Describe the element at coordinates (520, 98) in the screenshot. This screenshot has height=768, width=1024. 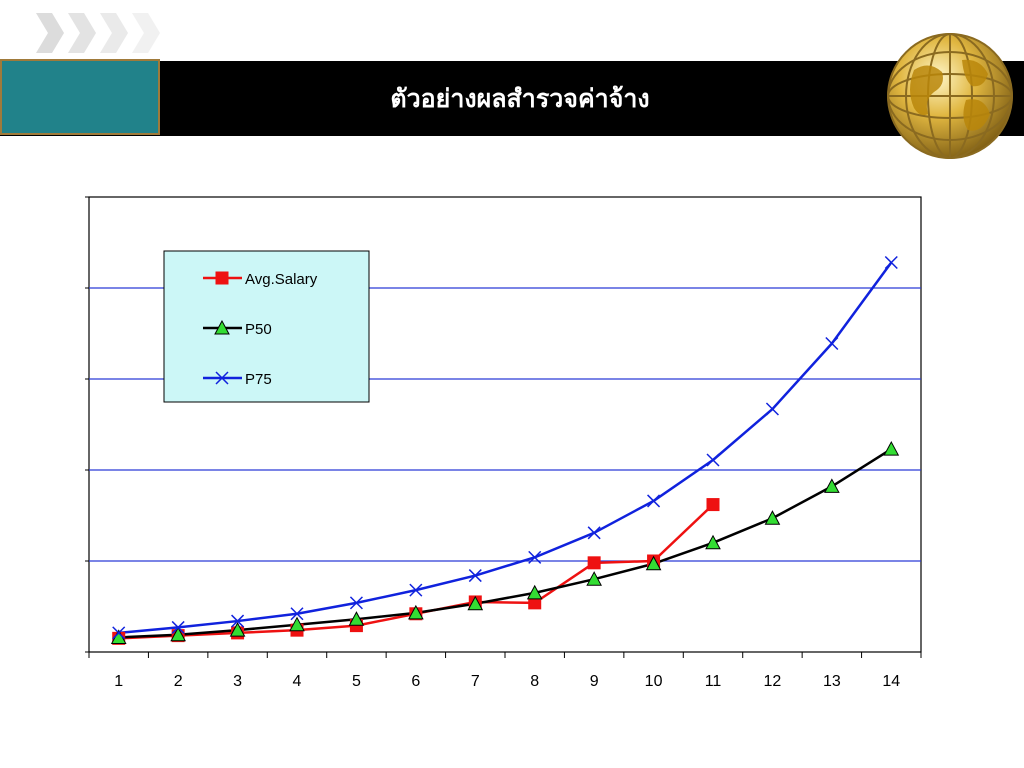
I see `slide-title: ตัวอย่างผลสำรวจค่าจ้าง` at that location.